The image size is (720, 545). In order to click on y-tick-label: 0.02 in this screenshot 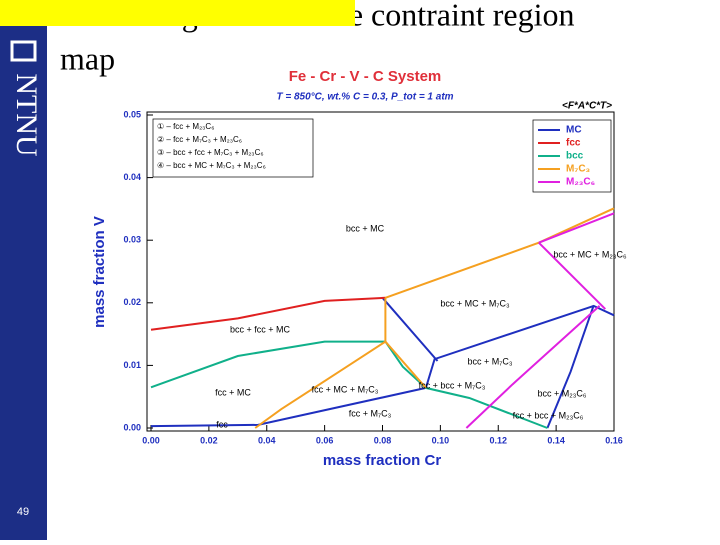, I will do `click(132, 302)`.